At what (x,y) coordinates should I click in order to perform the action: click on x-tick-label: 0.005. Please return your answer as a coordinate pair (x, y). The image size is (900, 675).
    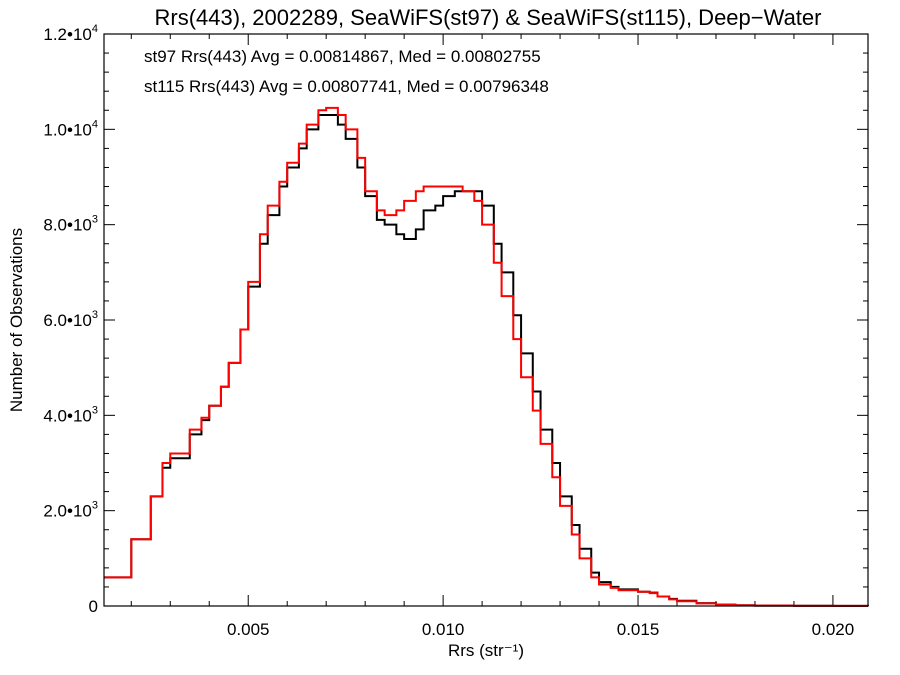
    Looking at the image, I should click on (248, 629).